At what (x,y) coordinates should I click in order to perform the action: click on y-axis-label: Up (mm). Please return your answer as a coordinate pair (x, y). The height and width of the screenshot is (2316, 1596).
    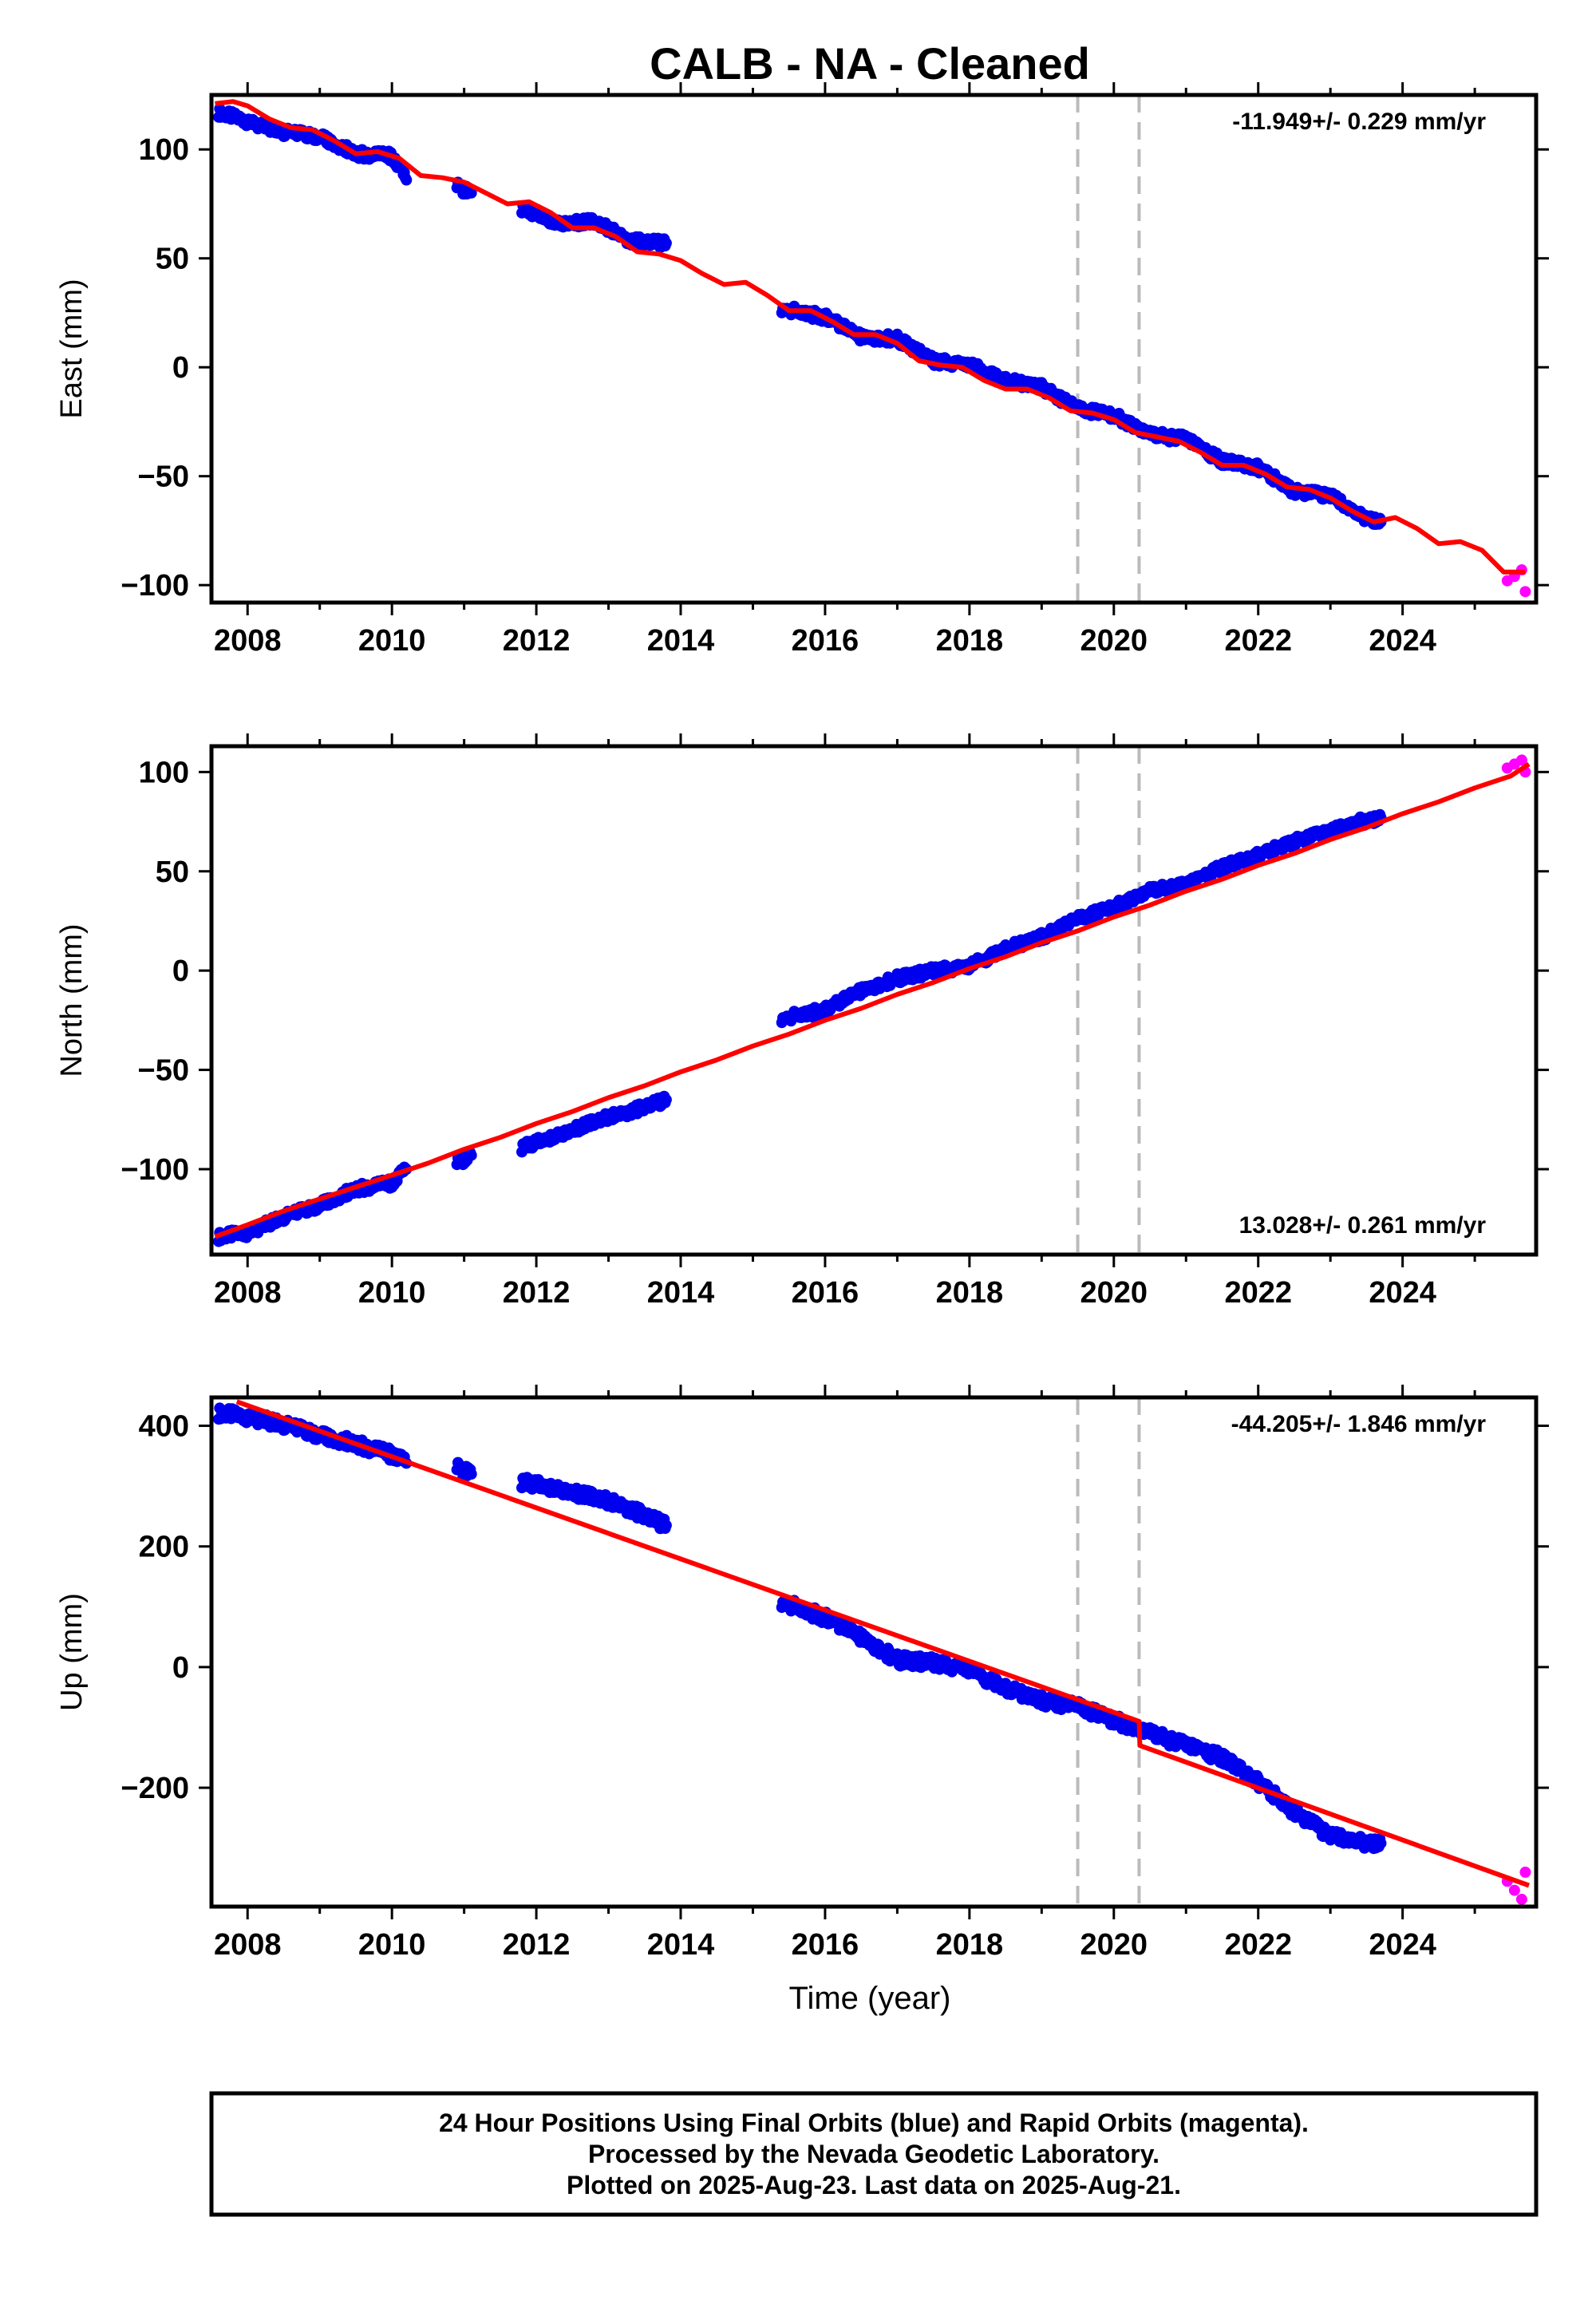
    Looking at the image, I should click on (72, 1652).